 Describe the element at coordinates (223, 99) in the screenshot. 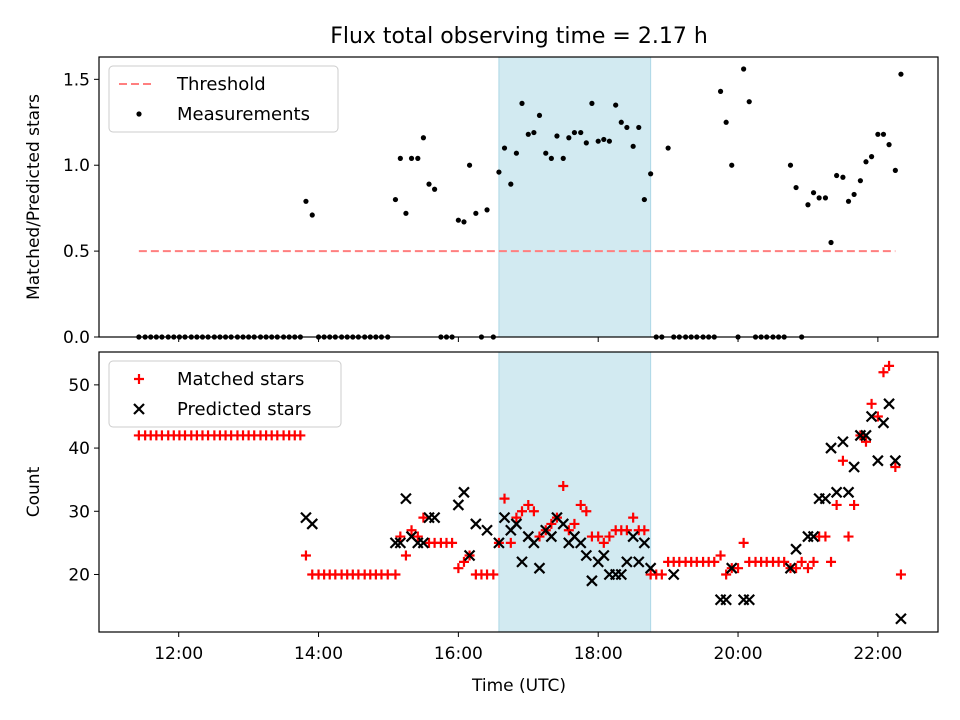

I see `legend-box` at that location.